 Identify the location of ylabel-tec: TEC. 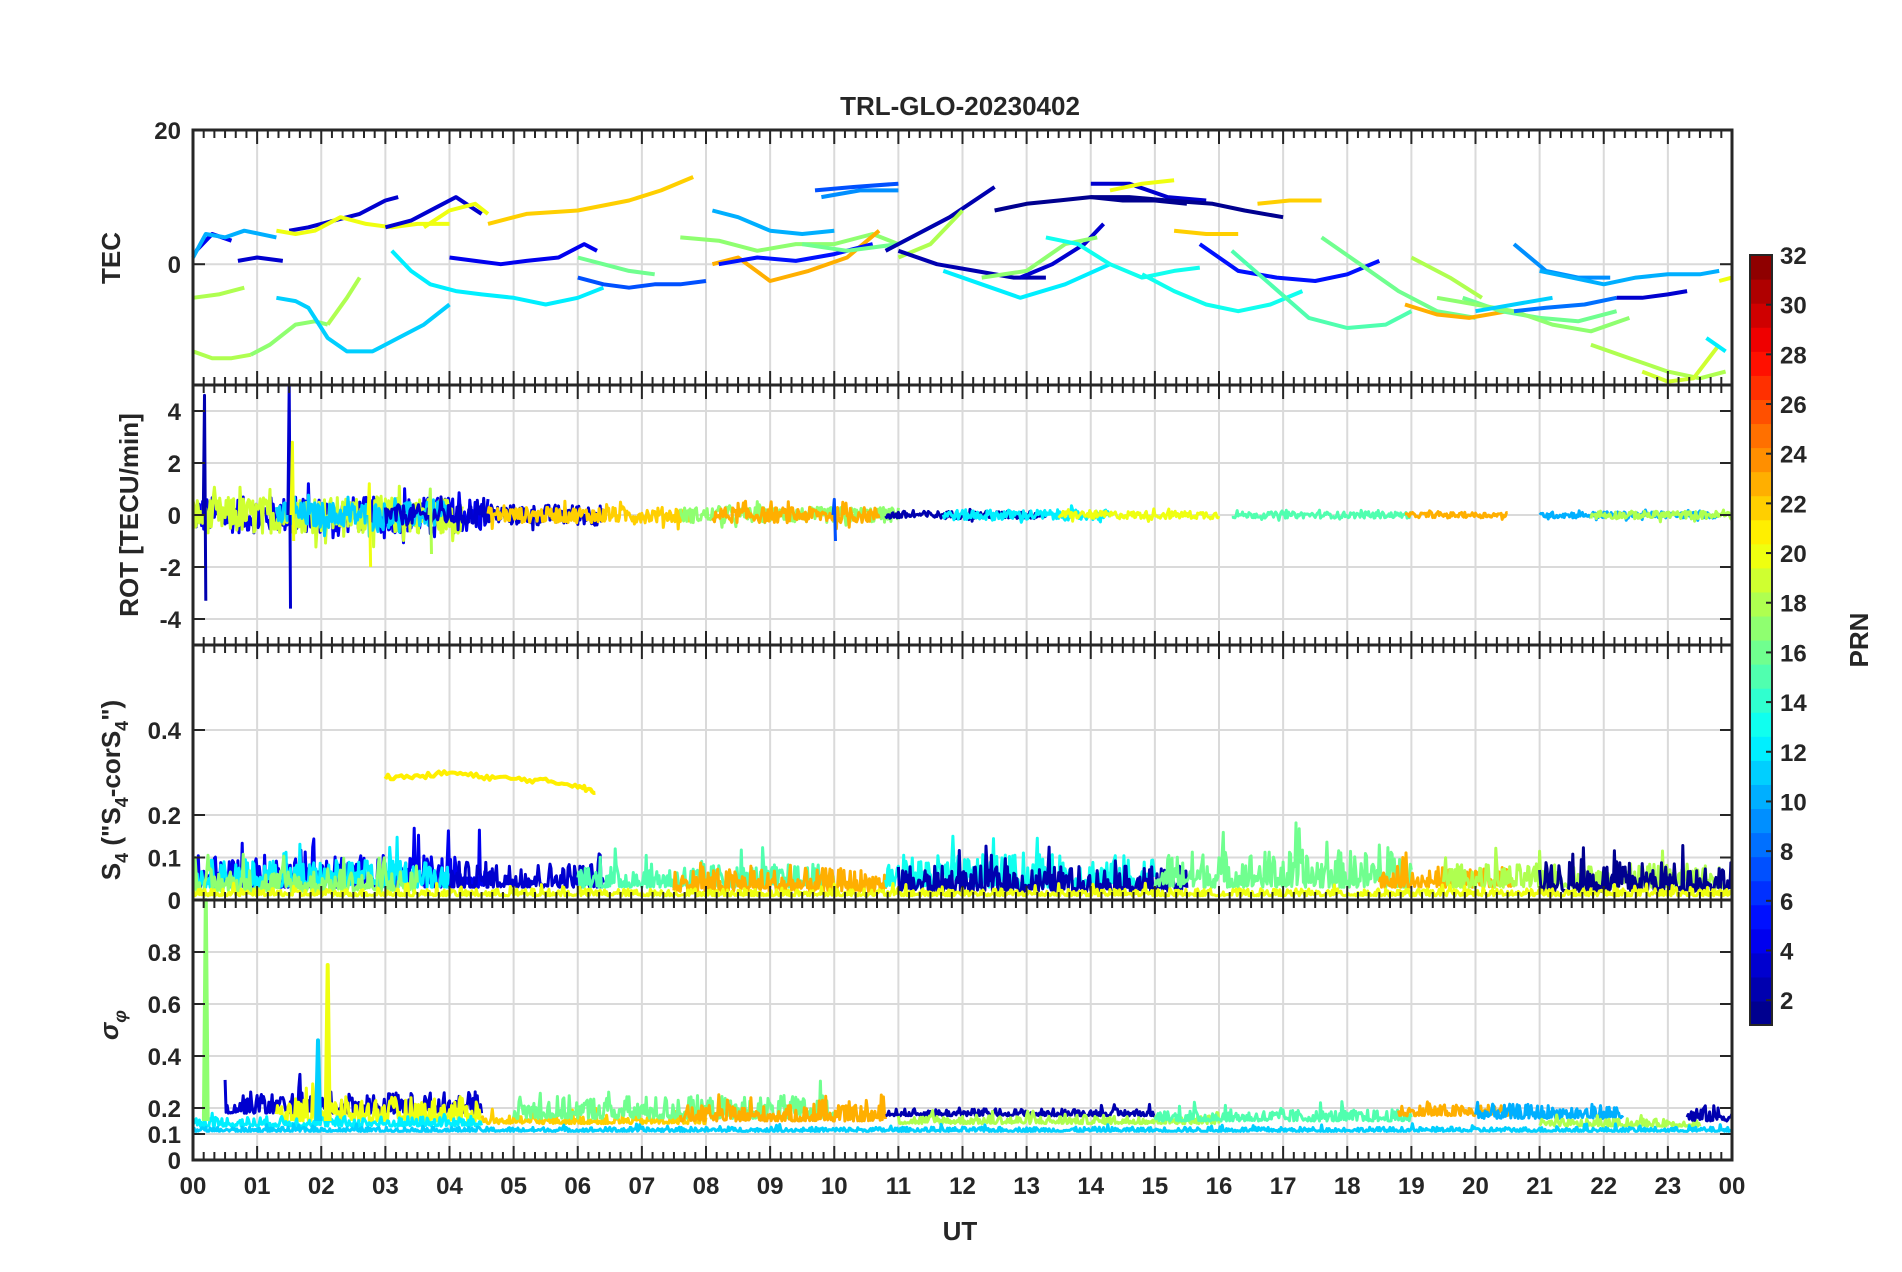
(111, 258).